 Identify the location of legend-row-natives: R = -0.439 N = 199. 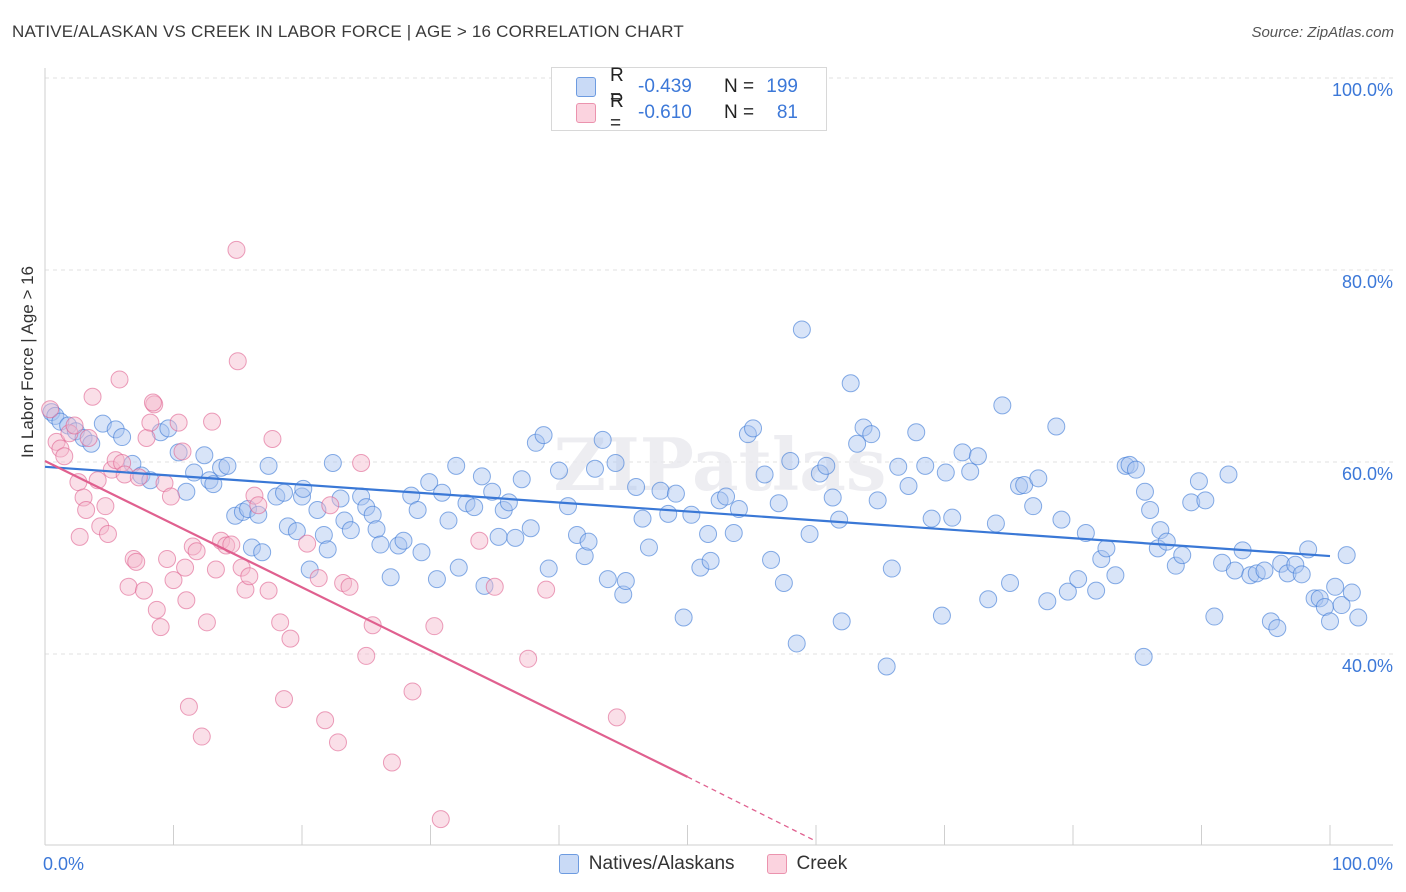
(687, 86).